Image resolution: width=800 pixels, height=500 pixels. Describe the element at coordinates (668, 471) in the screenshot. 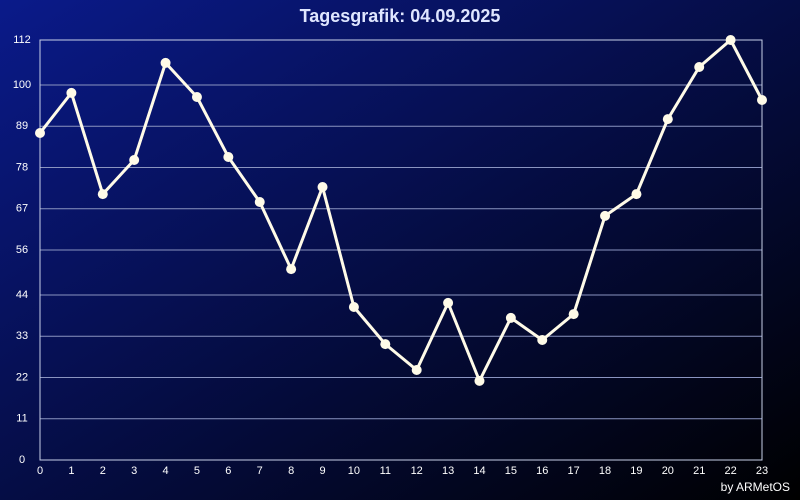

I see `x-tick-label: 20` at that location.